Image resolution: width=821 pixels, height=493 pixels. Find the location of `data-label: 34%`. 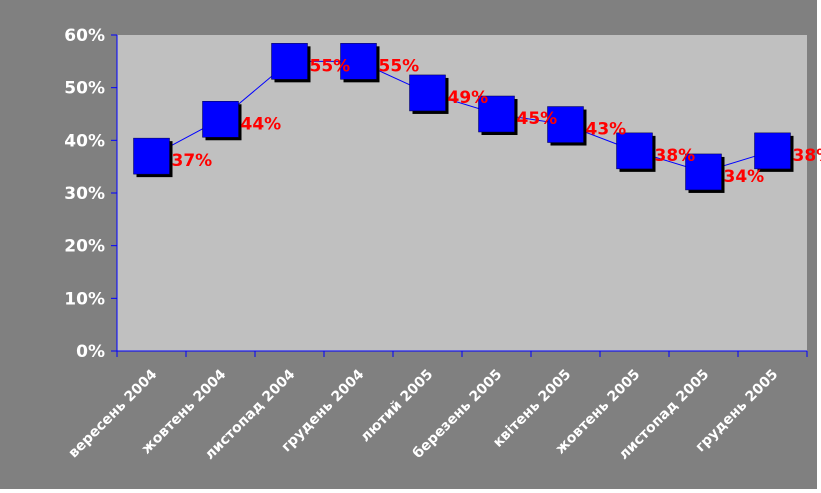

data-label: 34% is located at coordinates (744, 177).